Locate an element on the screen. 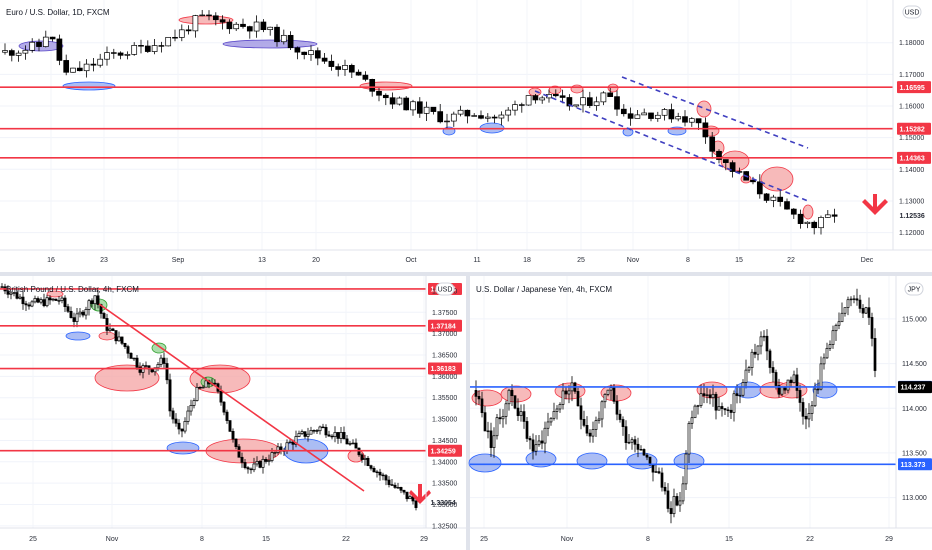 The height and width of the screenshot is (550, 932). eurusd-currency-badge-frame is located at coordinates (912, 12).